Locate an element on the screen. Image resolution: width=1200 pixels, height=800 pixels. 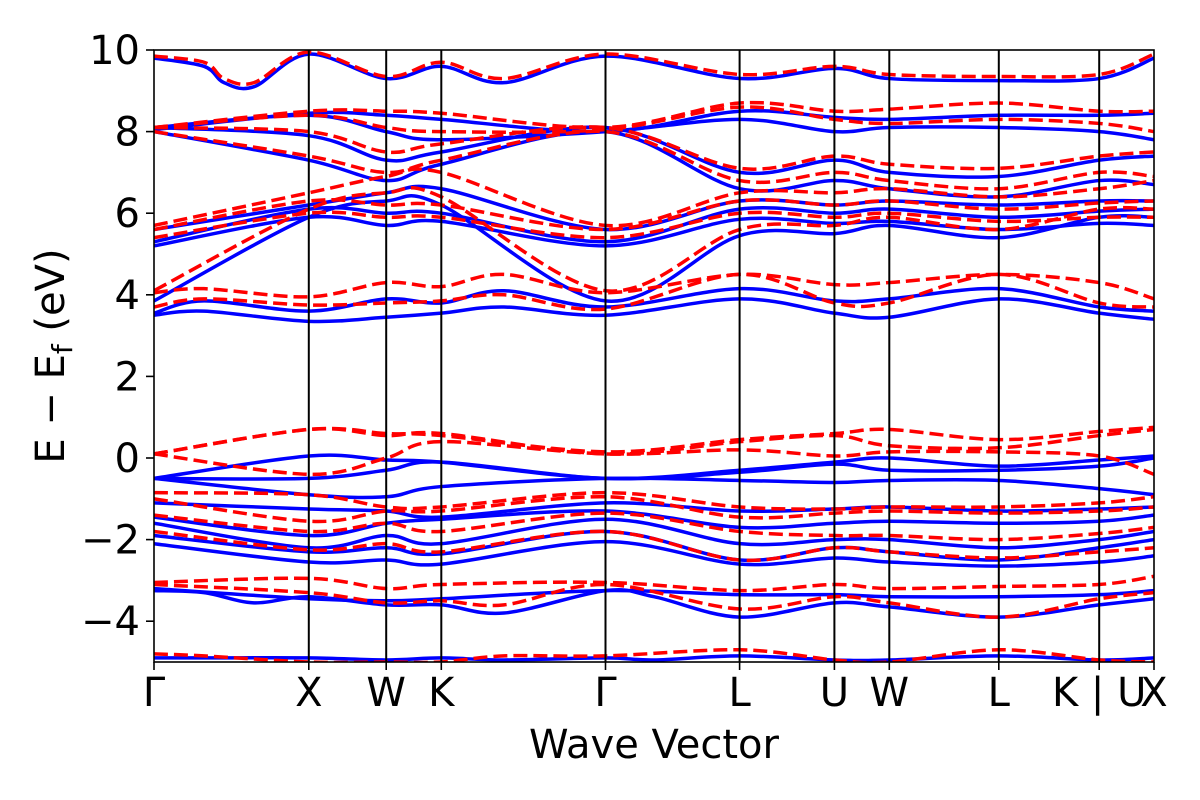
y-axis-label-main: E − E is located at coordinates (51, 409).